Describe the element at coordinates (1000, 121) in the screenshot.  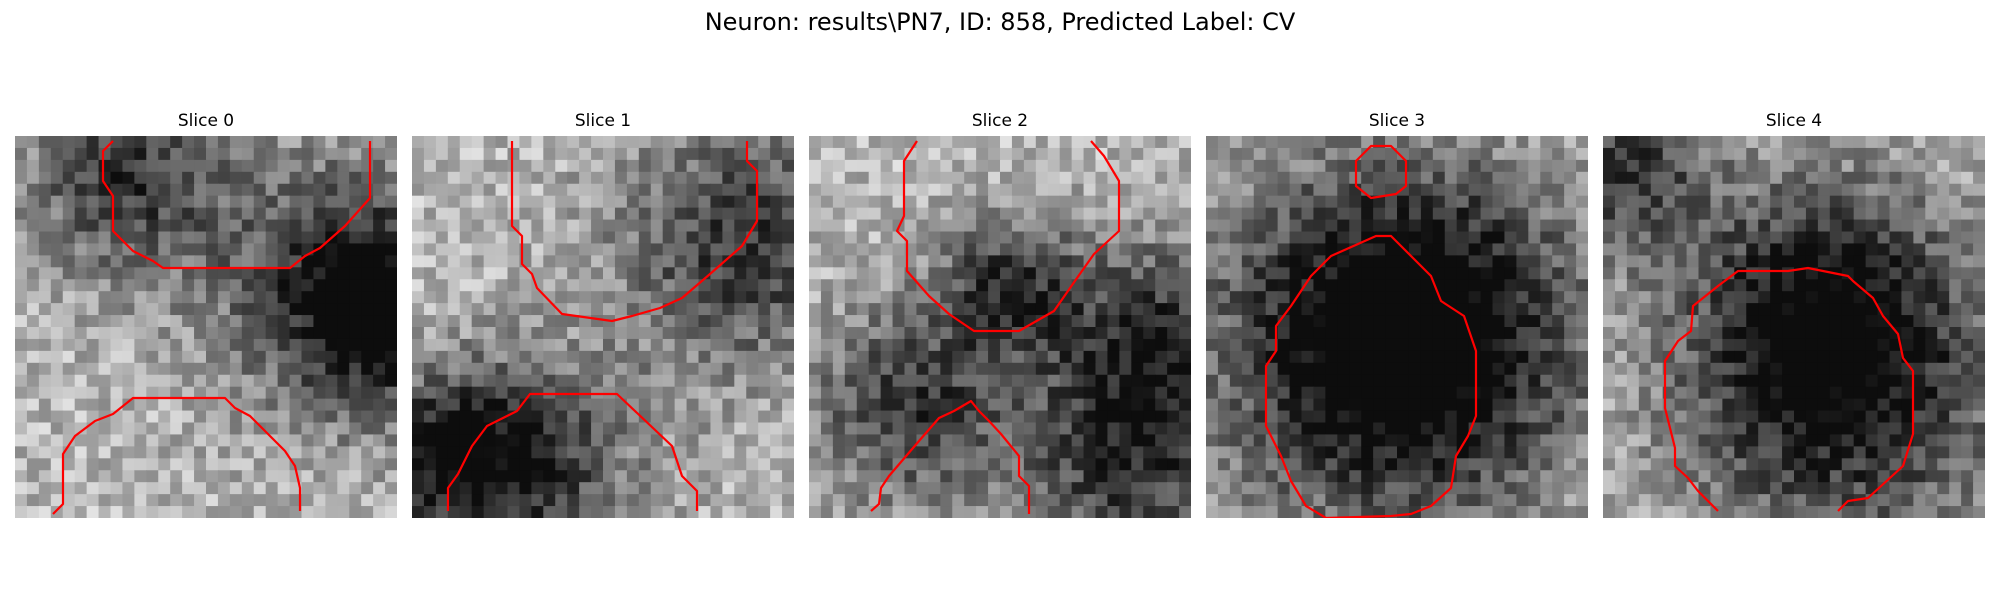
I see `slice-title-2: Slice 2` at that location.